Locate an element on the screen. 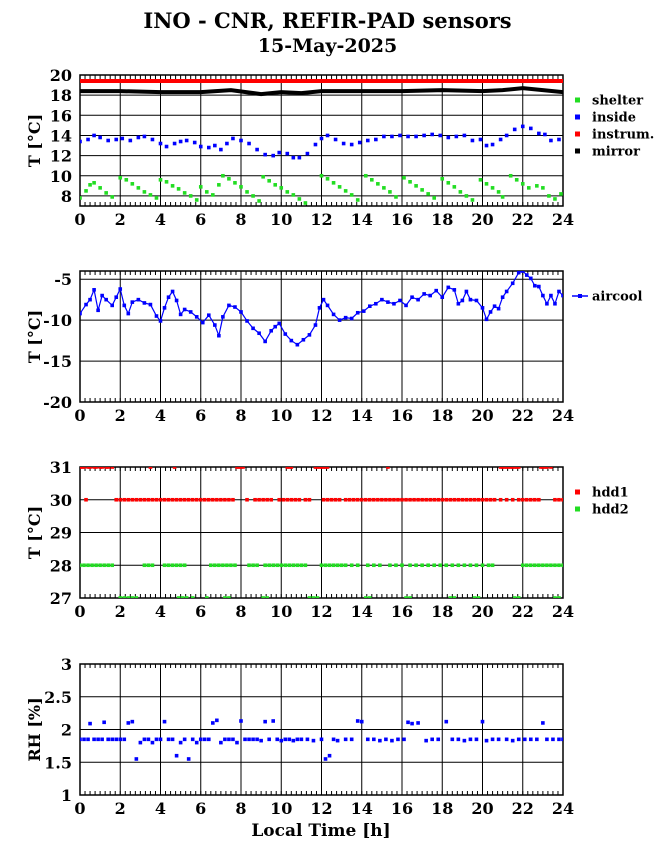  x-tick-label: 16 is located at coordinates (402, 808).